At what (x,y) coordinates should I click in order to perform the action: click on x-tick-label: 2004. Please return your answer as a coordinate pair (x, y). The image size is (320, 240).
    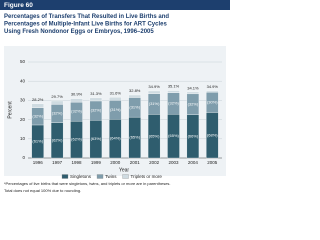
    Looking at the image, I should click on (193, 162).